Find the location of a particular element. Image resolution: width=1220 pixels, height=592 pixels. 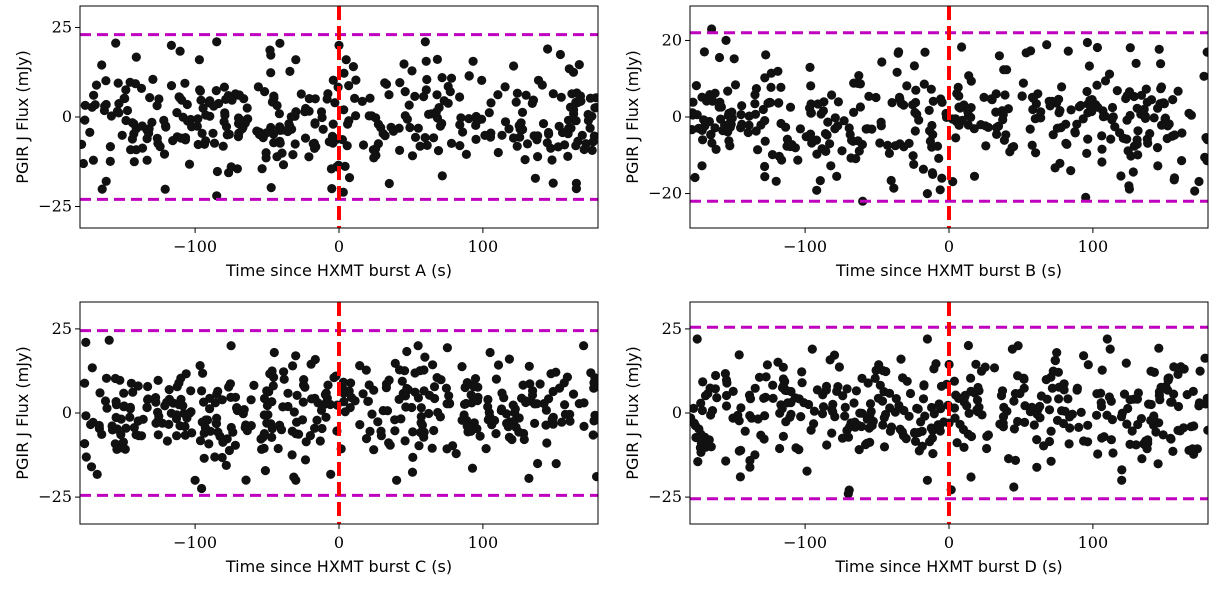

y-tick-label: −25 is located at coordinates (55, 496).